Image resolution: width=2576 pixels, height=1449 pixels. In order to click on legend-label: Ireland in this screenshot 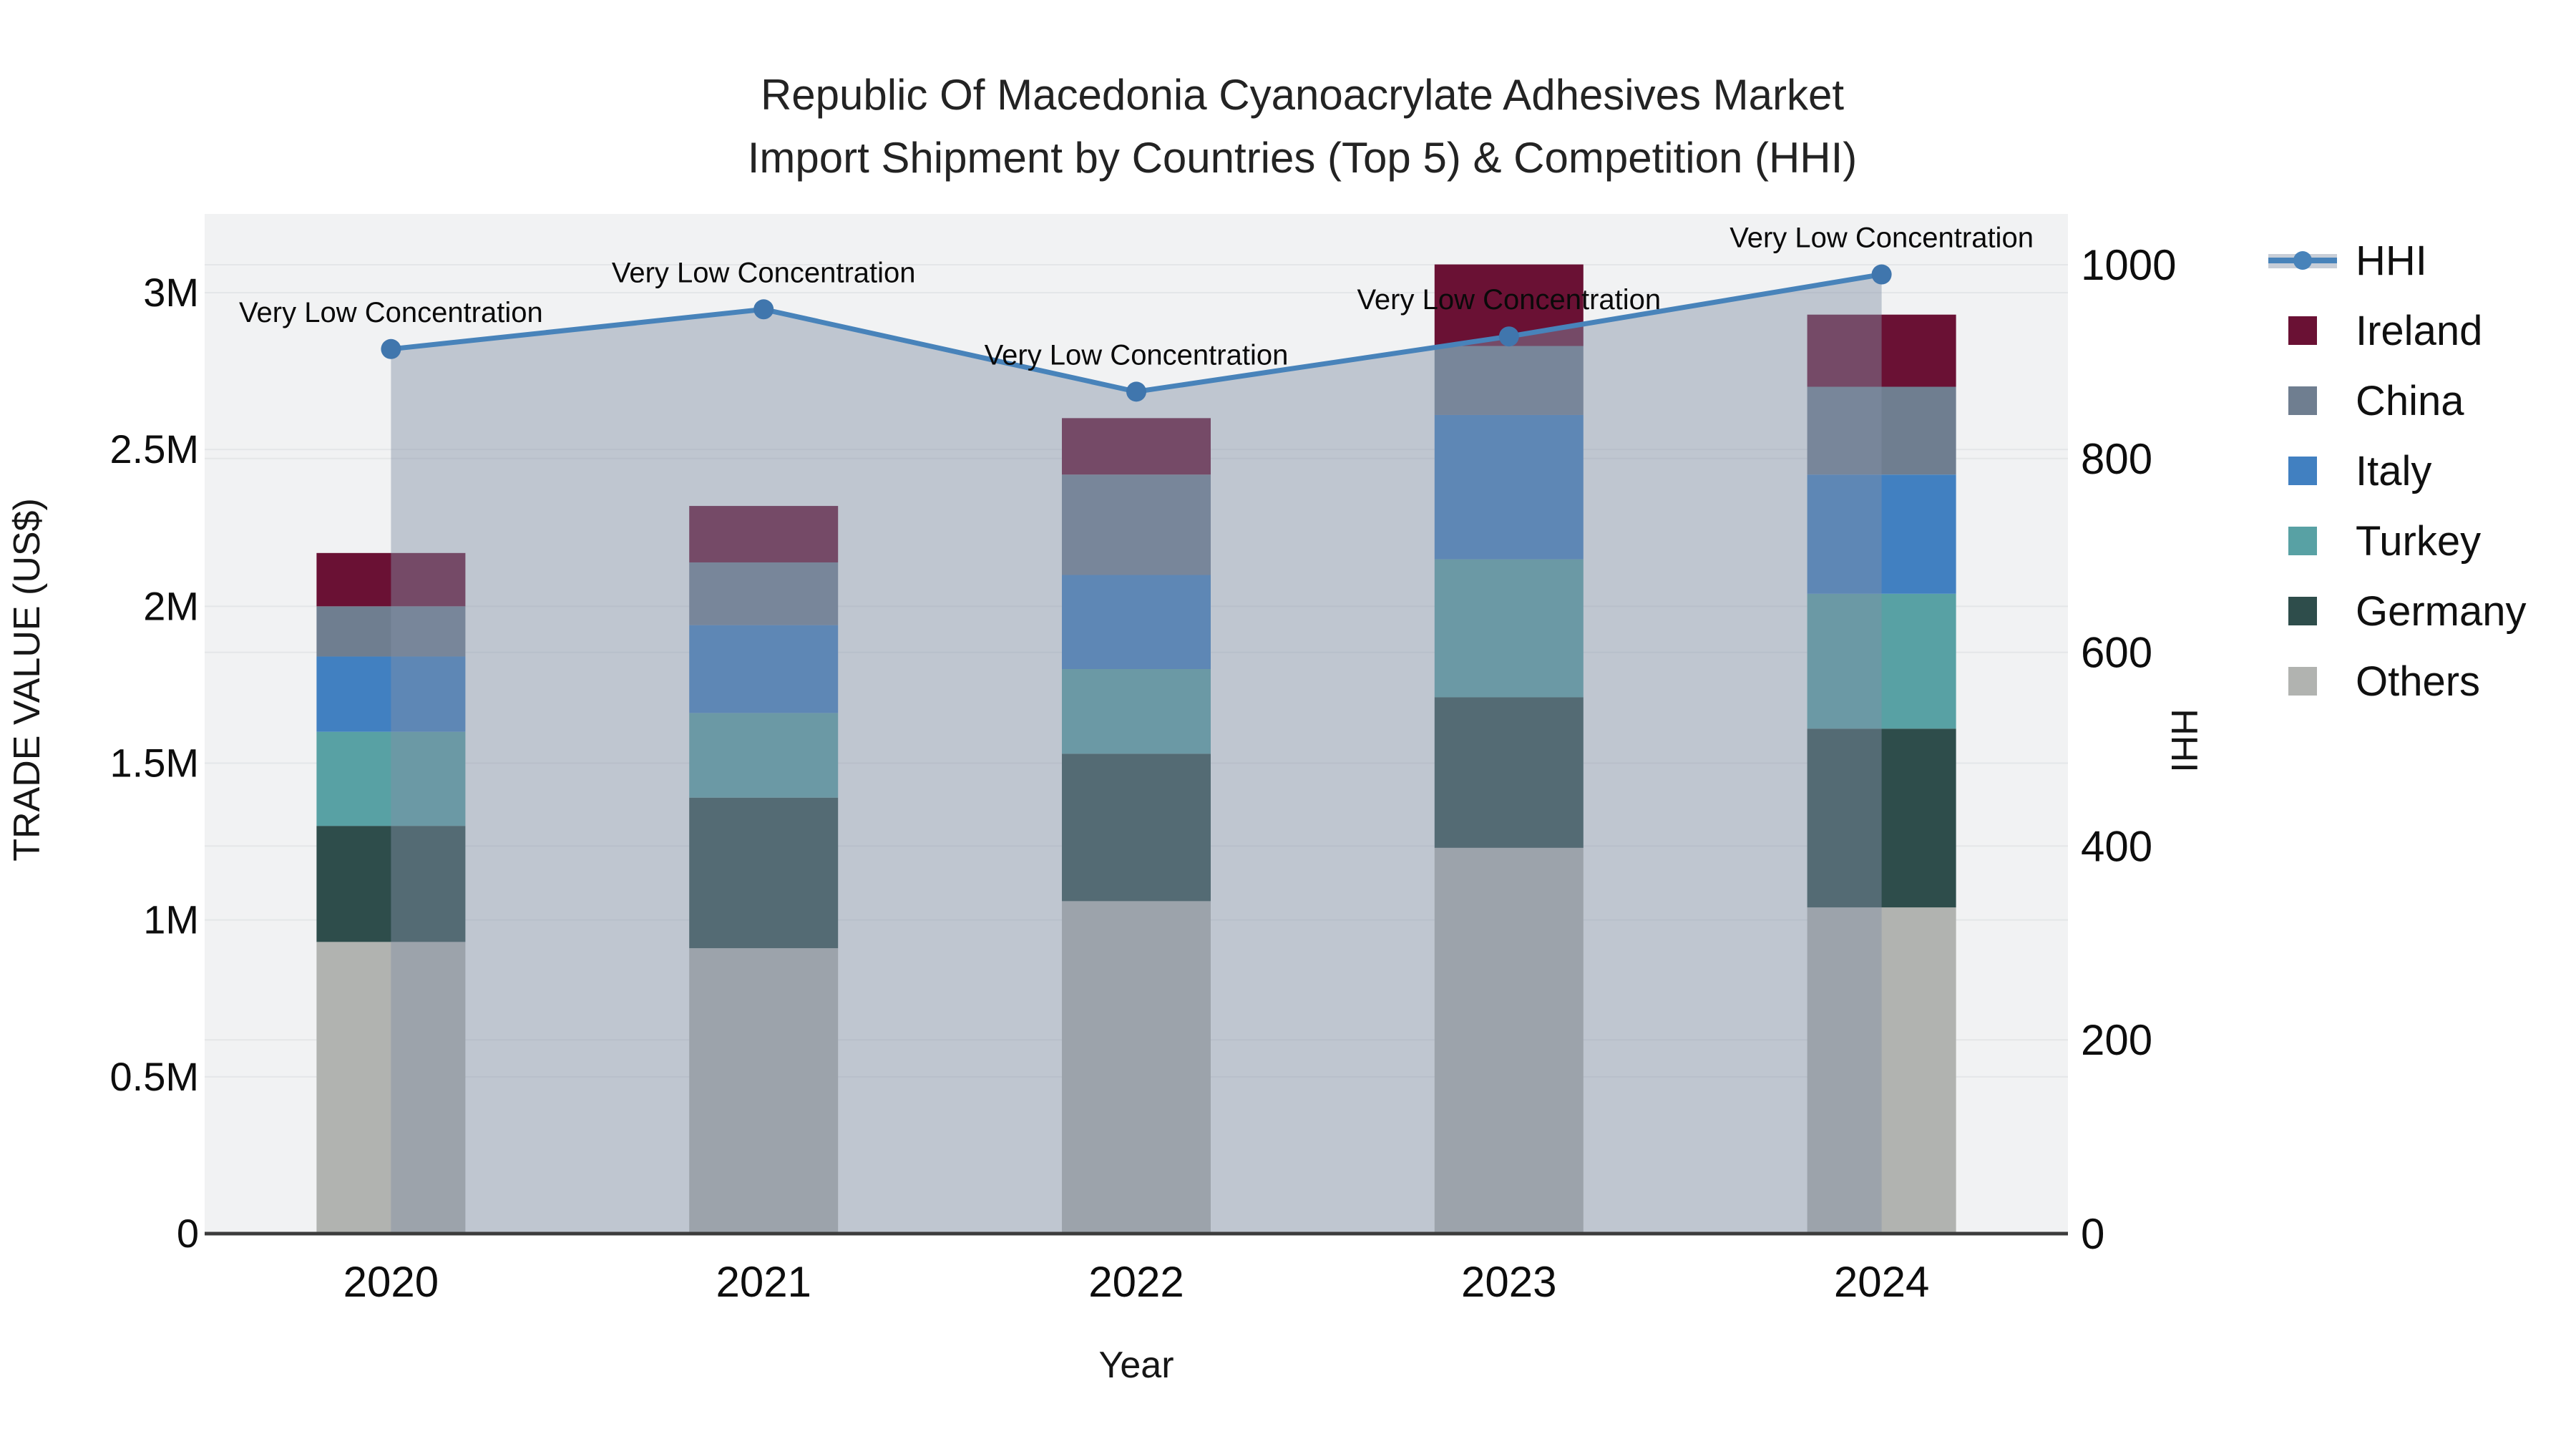, I will do `click(2419, 330)`.